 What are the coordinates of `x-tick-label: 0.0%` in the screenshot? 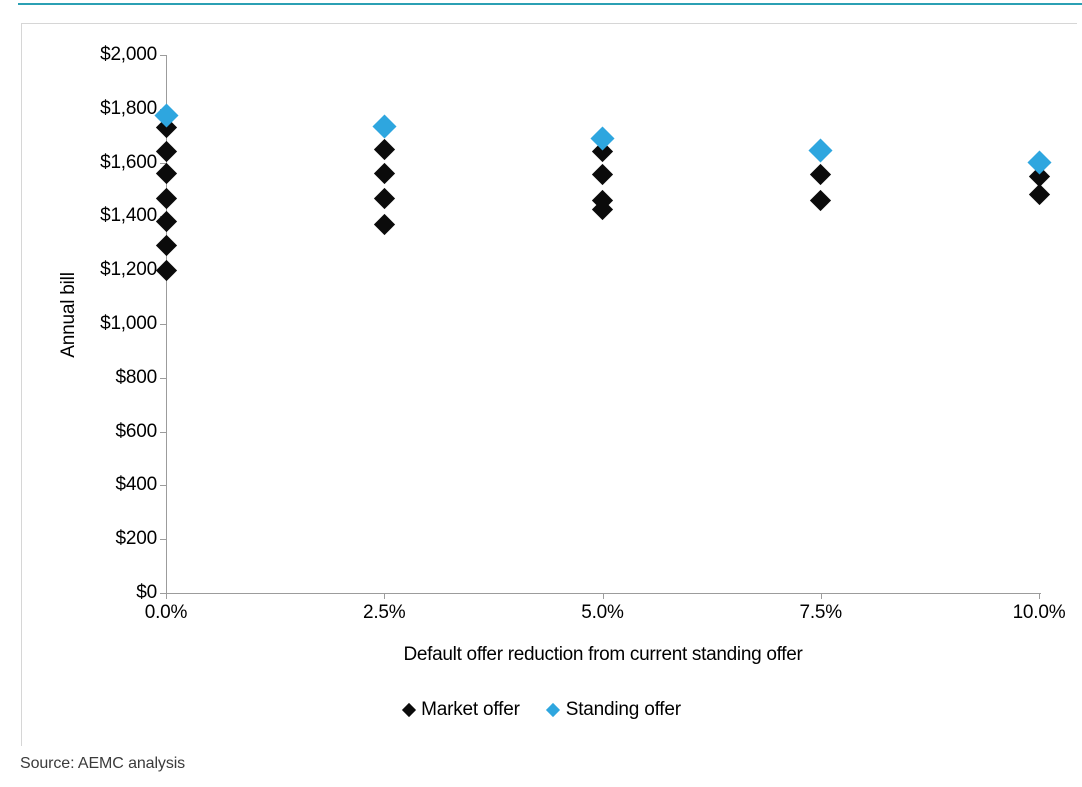 It's located at (166, 612).